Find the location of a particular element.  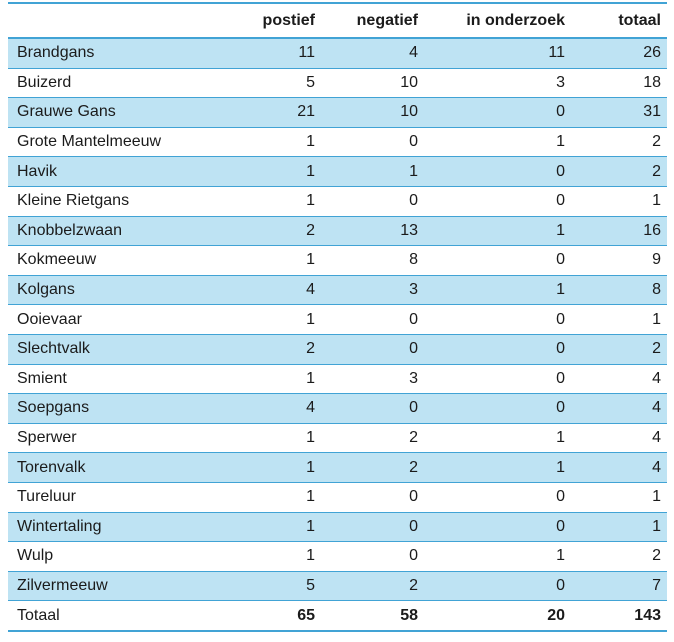

value-cell: 18 is located at coordinates (619, 83).